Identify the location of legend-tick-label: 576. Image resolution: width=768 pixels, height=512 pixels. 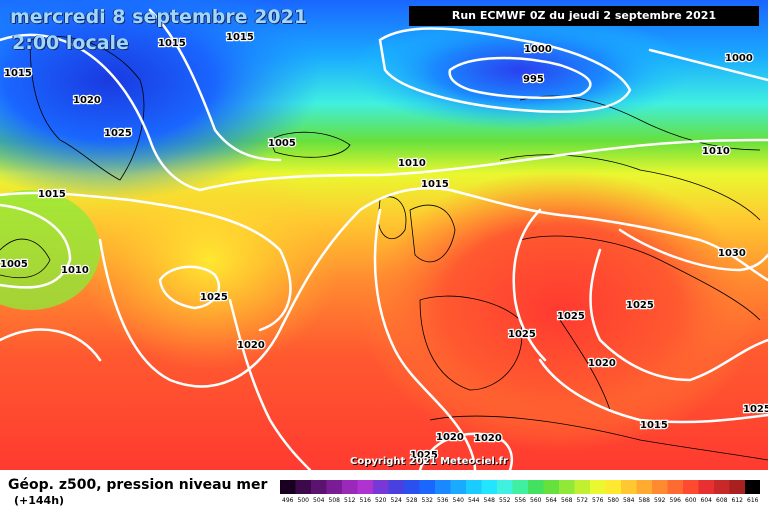
(598, 500).